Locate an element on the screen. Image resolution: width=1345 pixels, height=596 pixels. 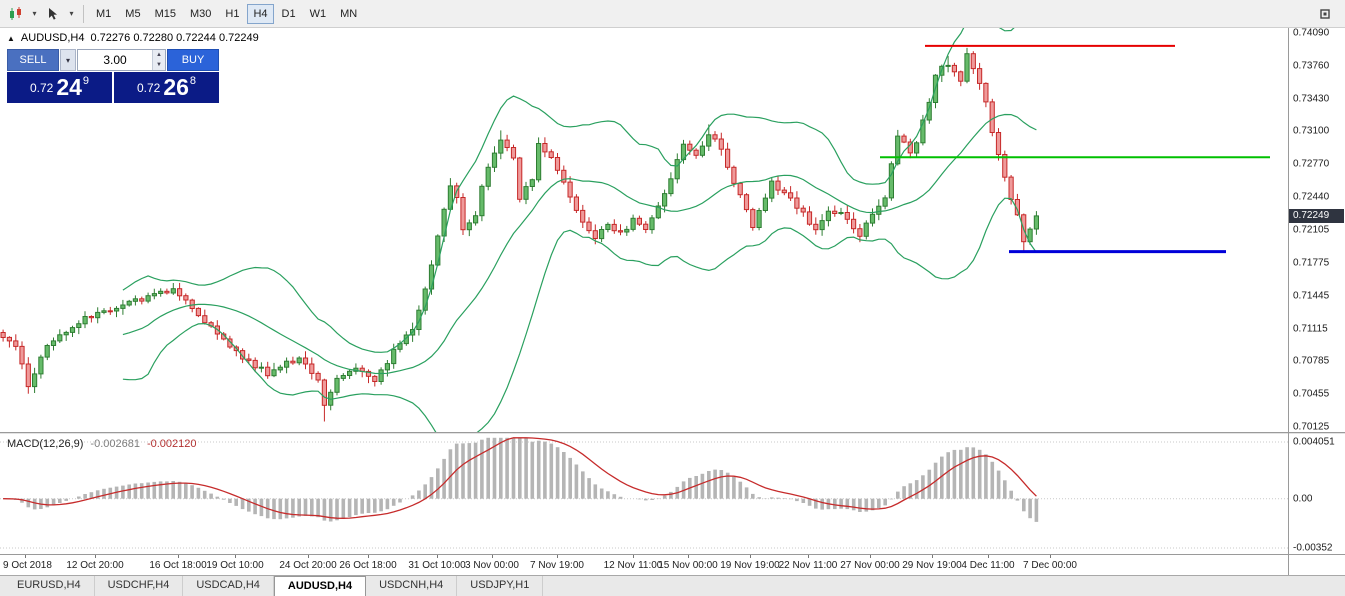
chart-tab-usdcnh-h4: USDCNH,H4 is located at coordinates (412, 586).